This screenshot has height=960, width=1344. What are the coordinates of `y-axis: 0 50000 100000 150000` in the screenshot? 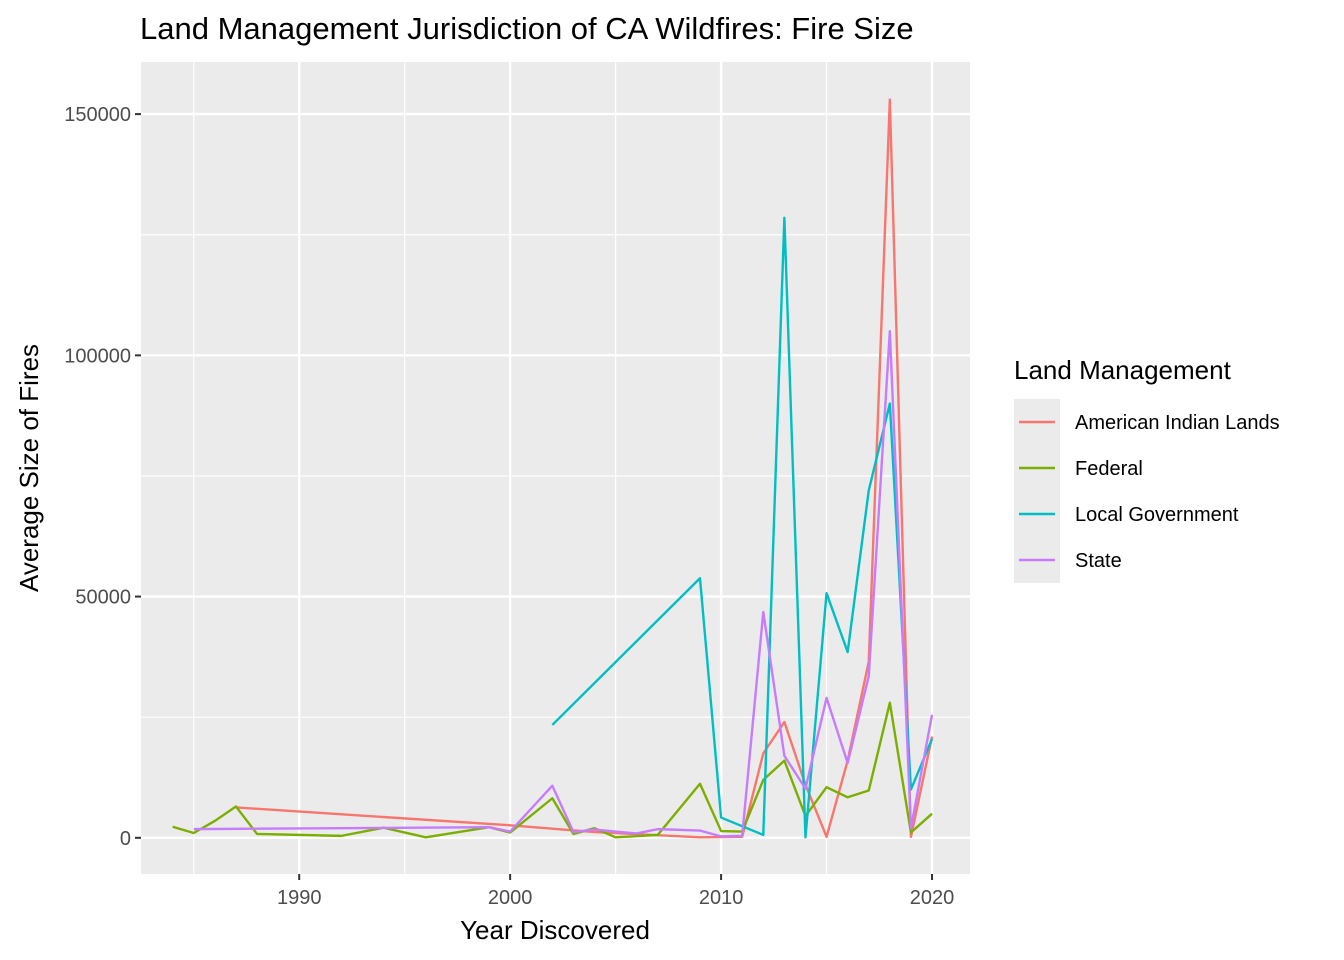 It's located at (102, 477).